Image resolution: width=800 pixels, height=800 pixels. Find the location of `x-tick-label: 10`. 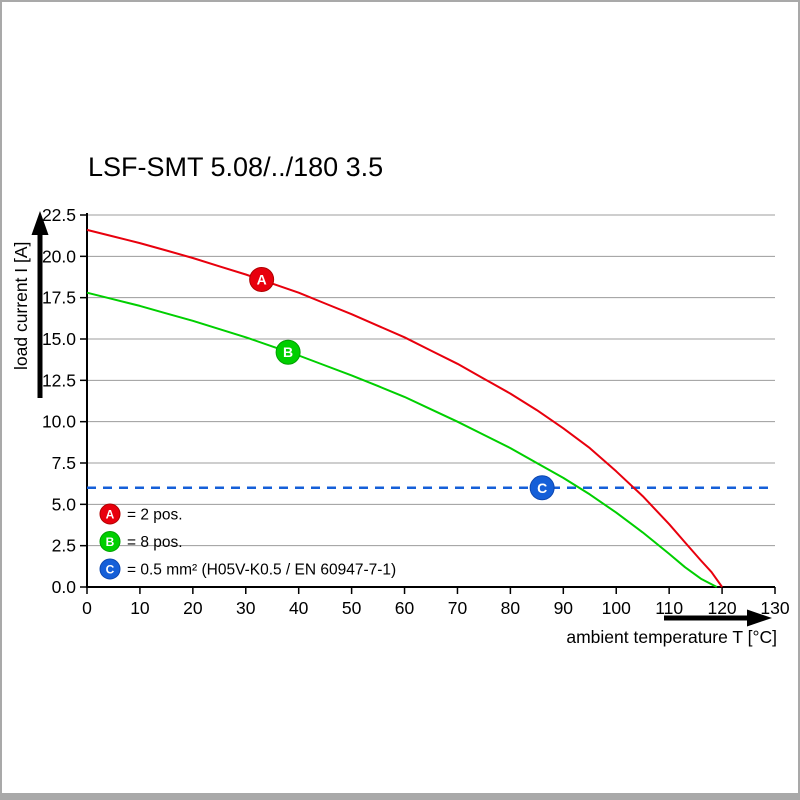

x-tick-label: 10 is located at coordinates (140, 608).